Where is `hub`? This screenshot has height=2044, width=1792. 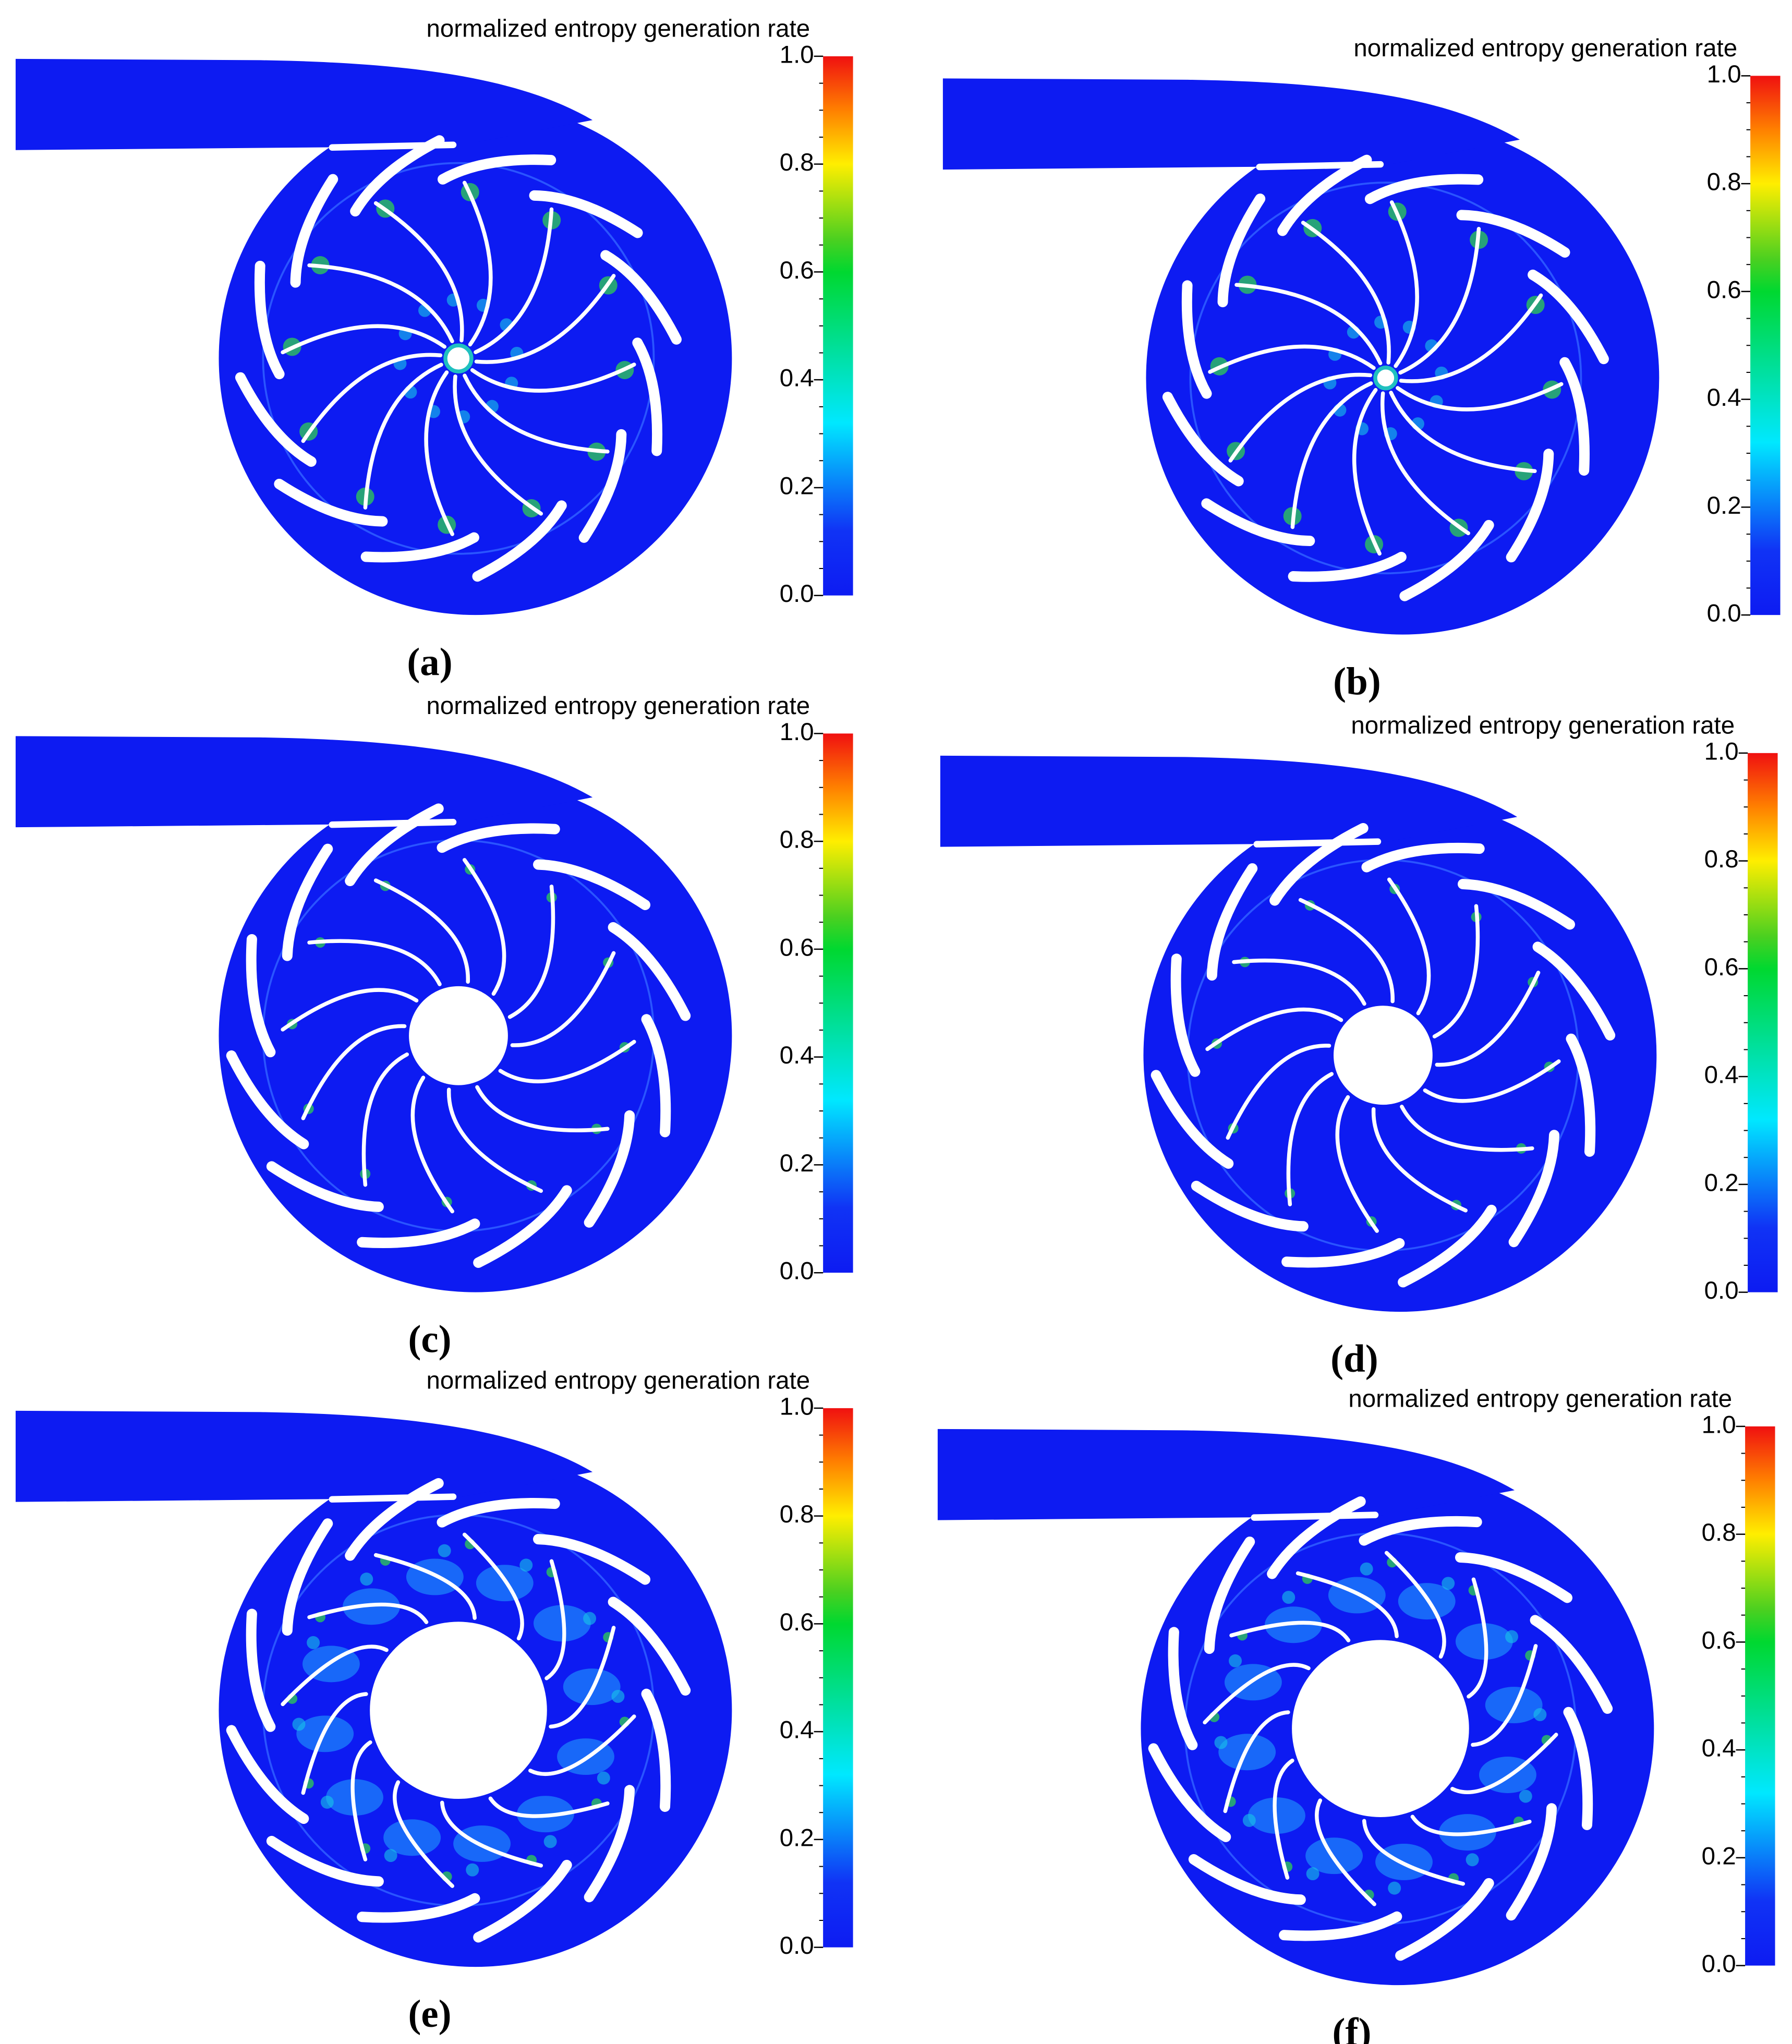
hub is located at coordinates (458, 1710).